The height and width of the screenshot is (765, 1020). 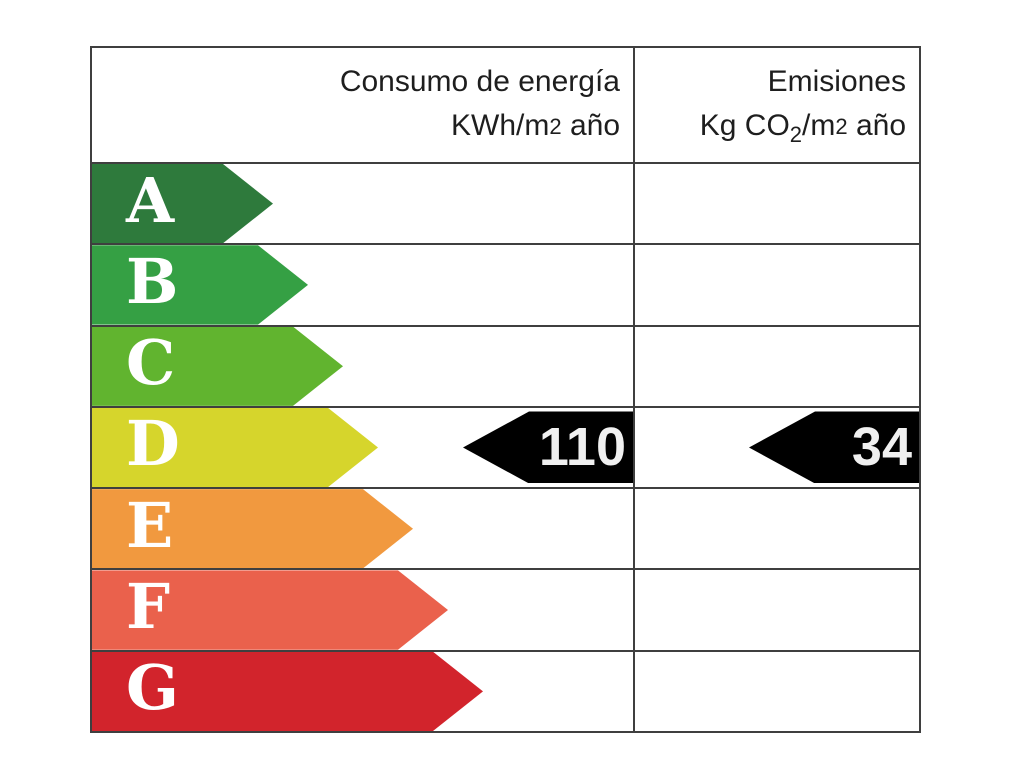 What do you see at coordinates (777, 284) in the screenshot?
I see `emisiones-cell-b` at bounding box center [777, 284].